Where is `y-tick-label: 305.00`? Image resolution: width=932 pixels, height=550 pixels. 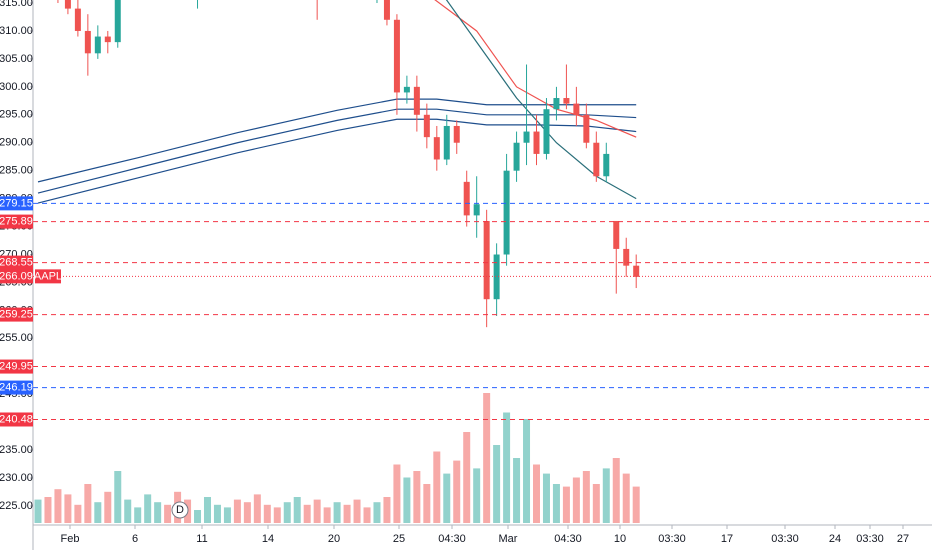 y-tick-label: 305.00 is located at coordinates (16, 59).